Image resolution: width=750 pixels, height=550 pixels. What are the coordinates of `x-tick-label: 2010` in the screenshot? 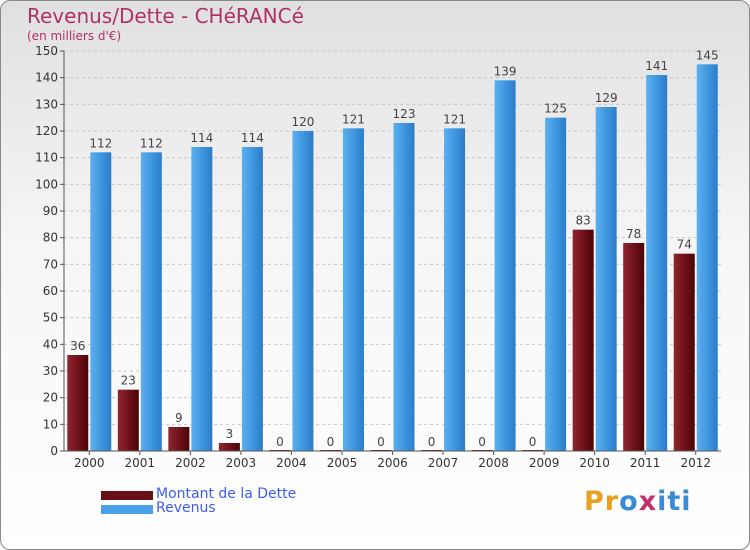 It's located at (594, 463).